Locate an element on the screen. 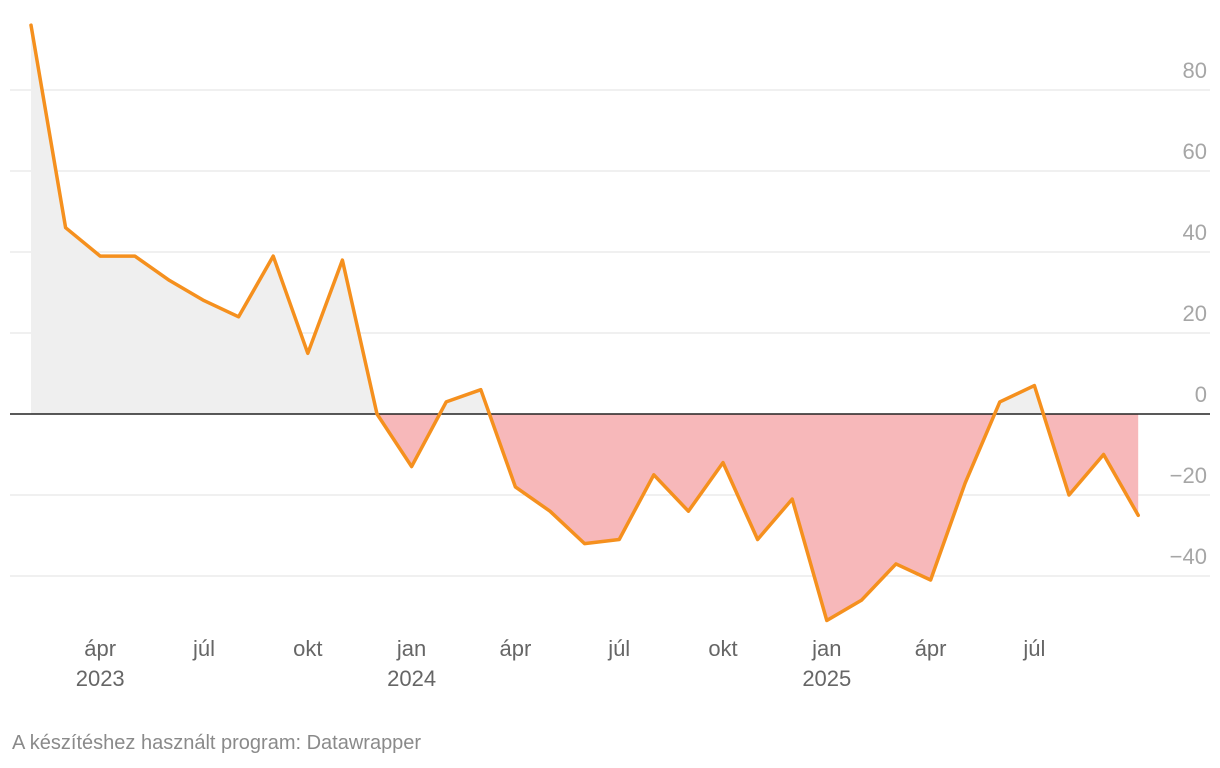 This screenshot has height=768, width=1220. y-tick-label: 60 is located at coordinates (1195, 151).